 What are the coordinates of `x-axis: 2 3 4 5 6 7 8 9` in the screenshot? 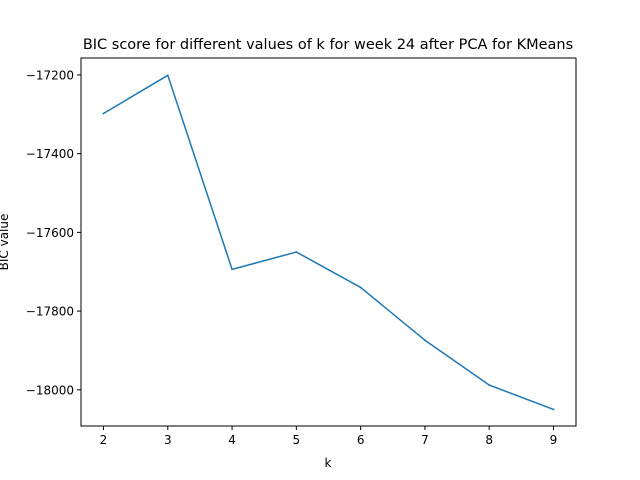 It's located at (329, 436).